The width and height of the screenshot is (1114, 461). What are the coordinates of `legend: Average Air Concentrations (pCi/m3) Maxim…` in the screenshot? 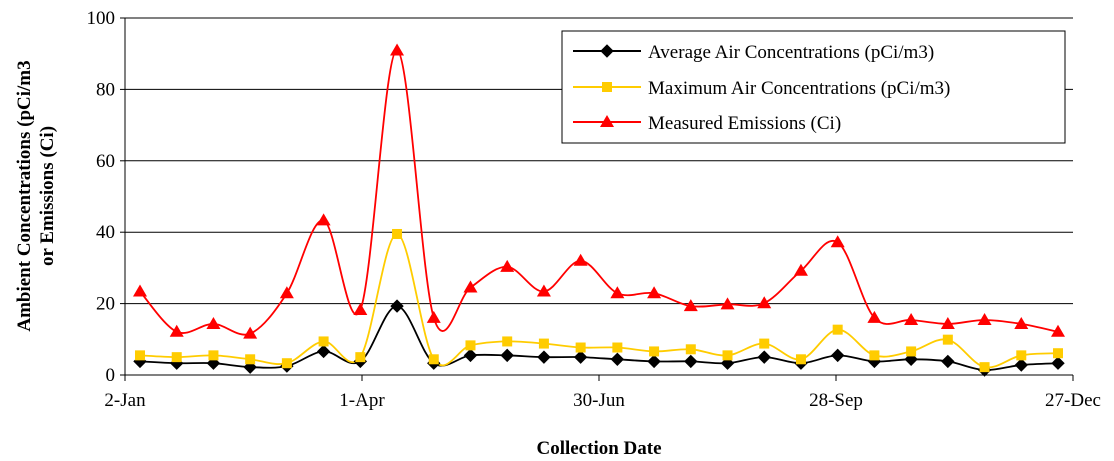 It's located at (813, 87).